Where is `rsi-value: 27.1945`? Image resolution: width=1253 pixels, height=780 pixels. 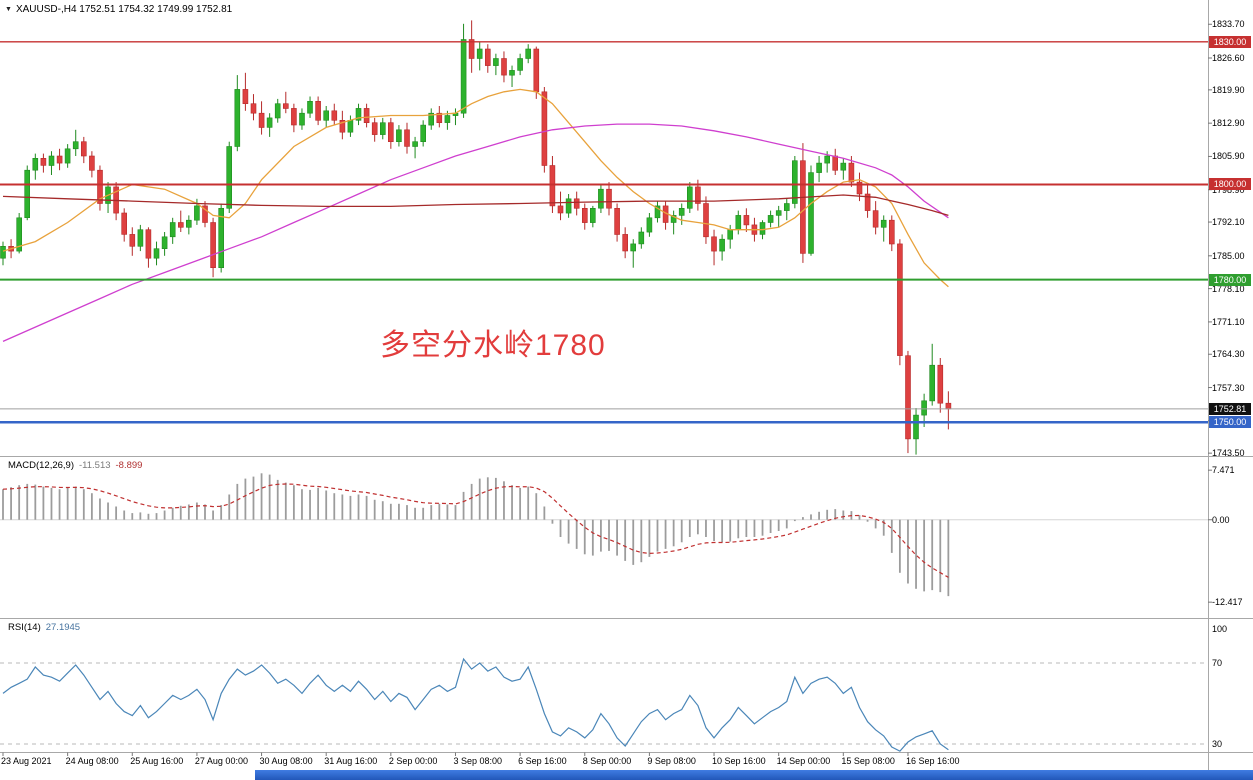 rsi-value: 27.1945 is located at coordinates (63, 627).